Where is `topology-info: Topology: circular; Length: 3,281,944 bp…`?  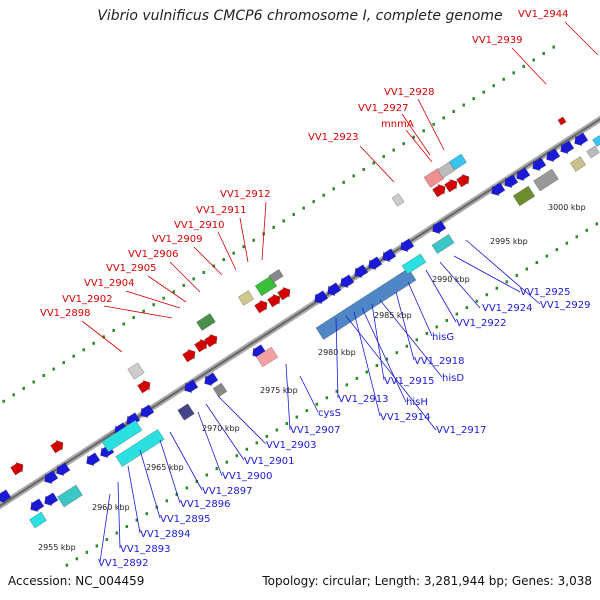
topology-info: Topology: circular; Length: 3,281,944 bp… is located at coordinates (427, 581).